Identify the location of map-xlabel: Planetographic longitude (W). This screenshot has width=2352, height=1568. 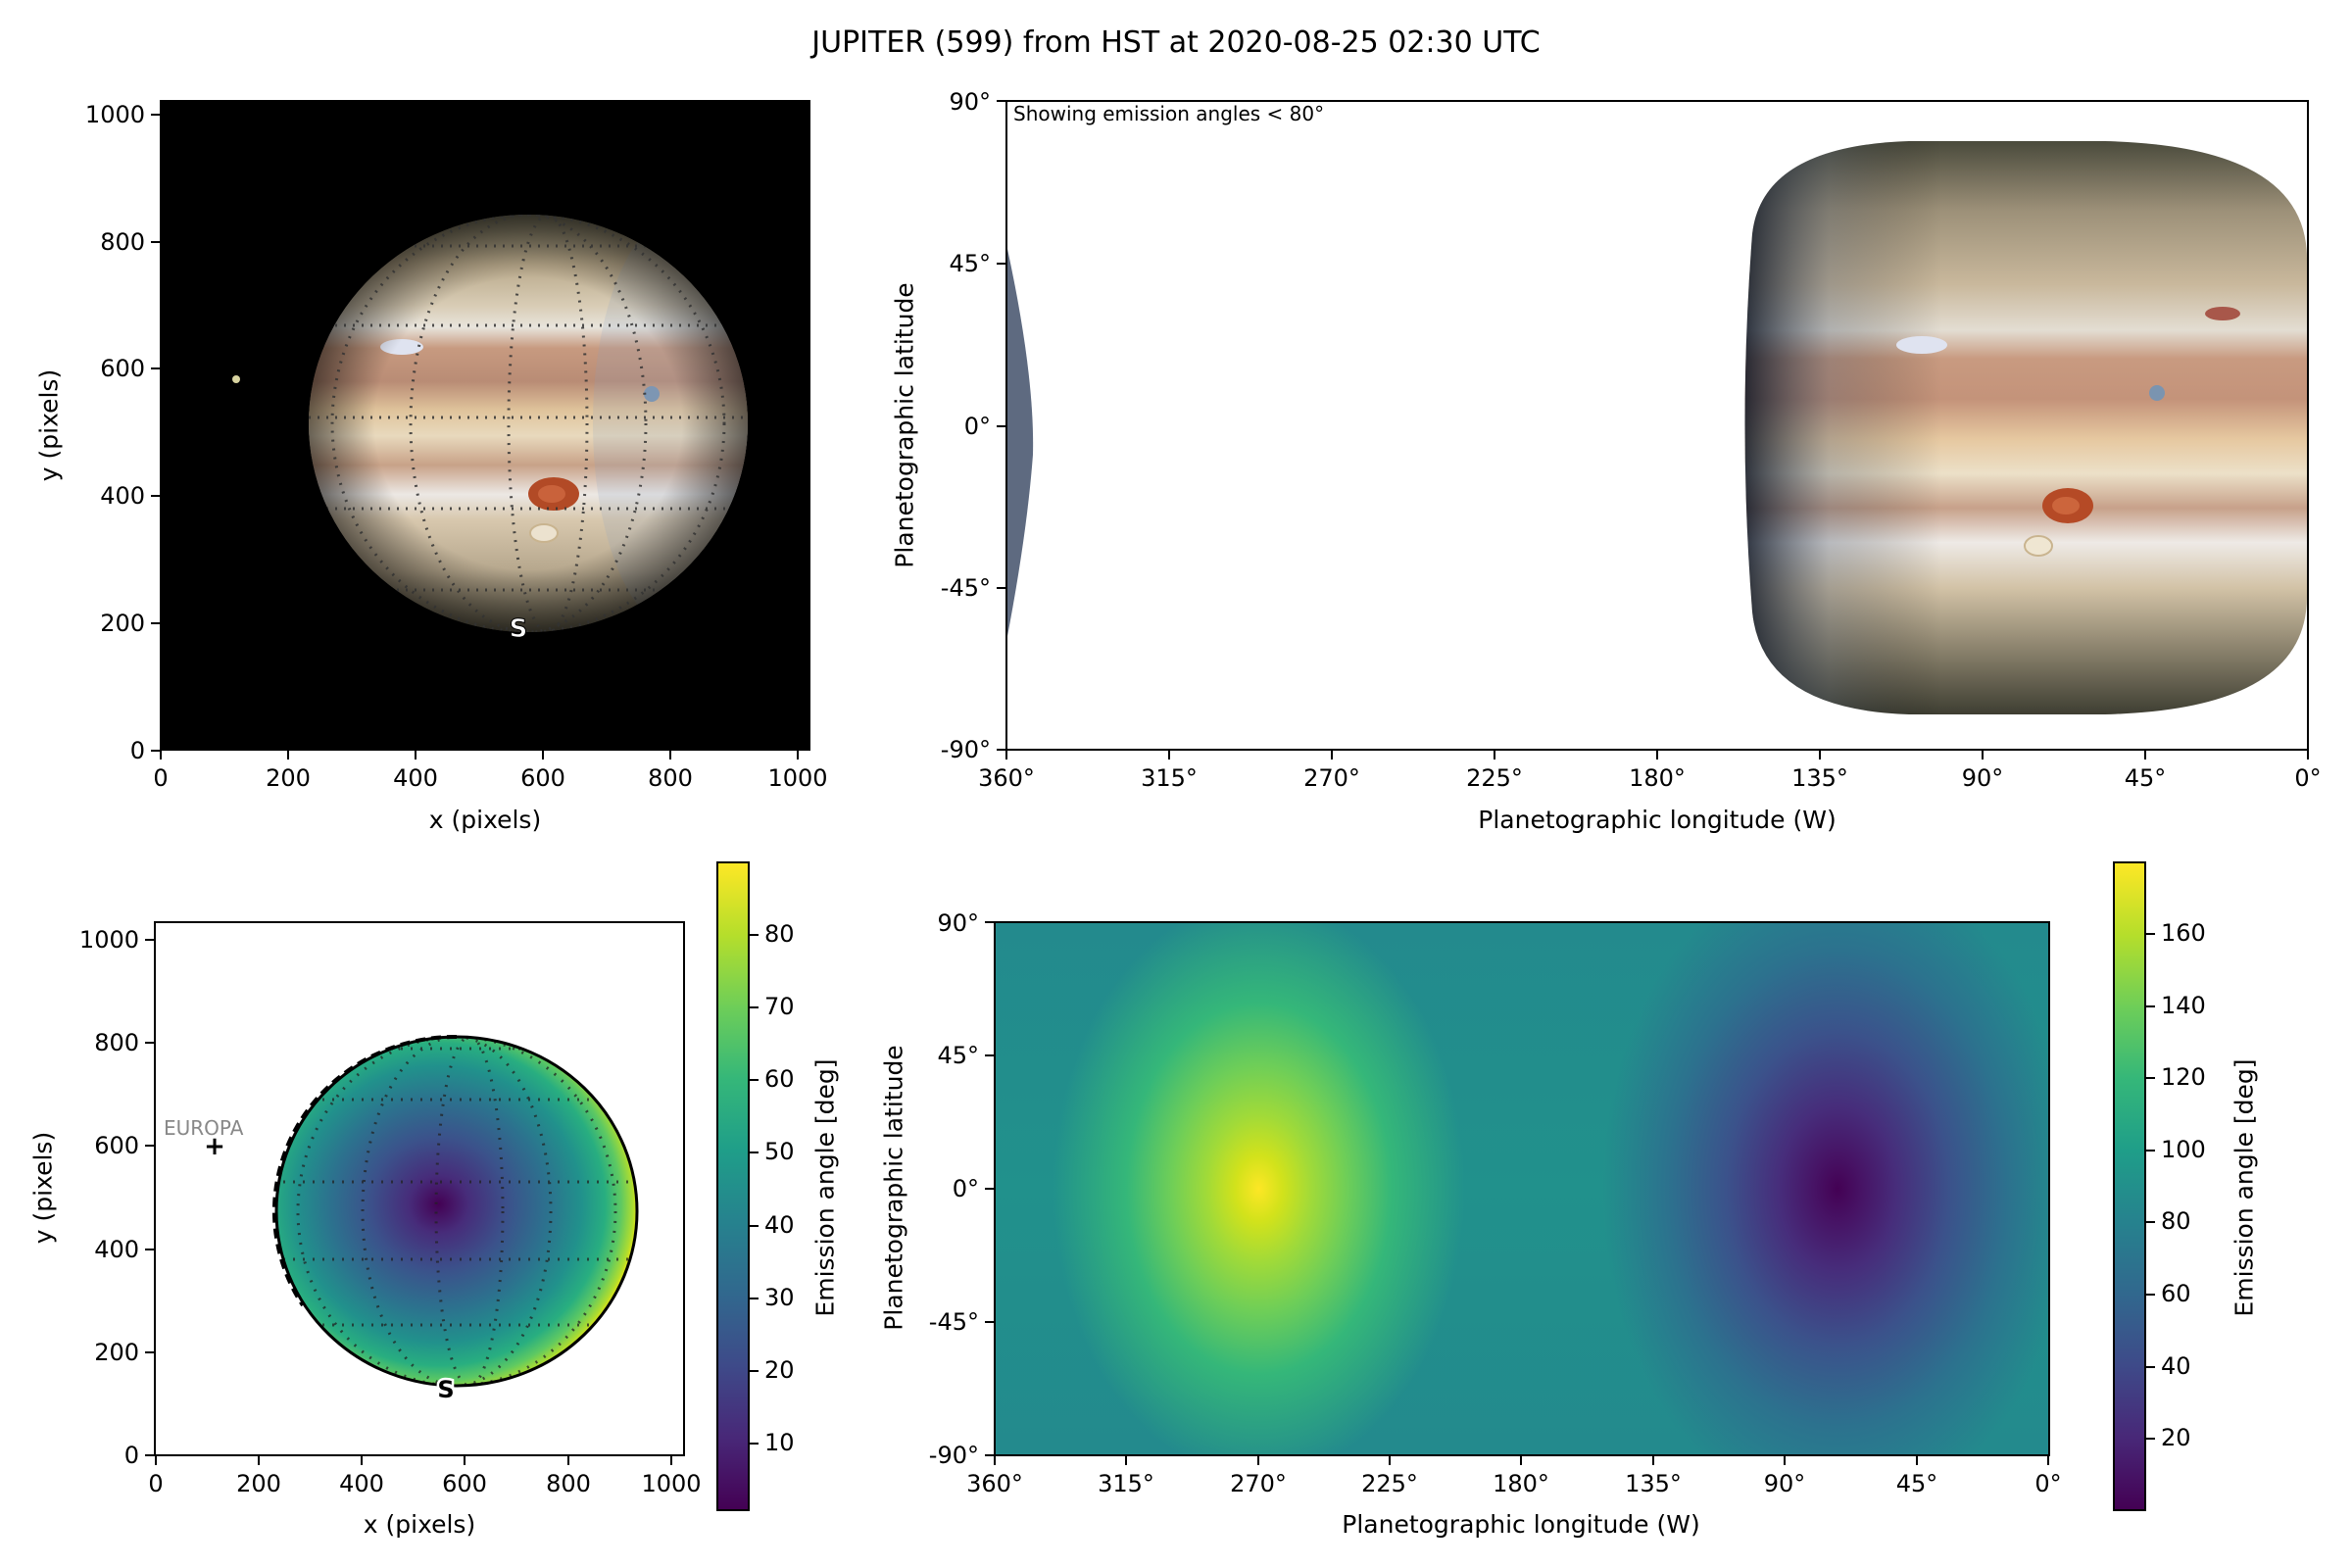
(1657, 820).